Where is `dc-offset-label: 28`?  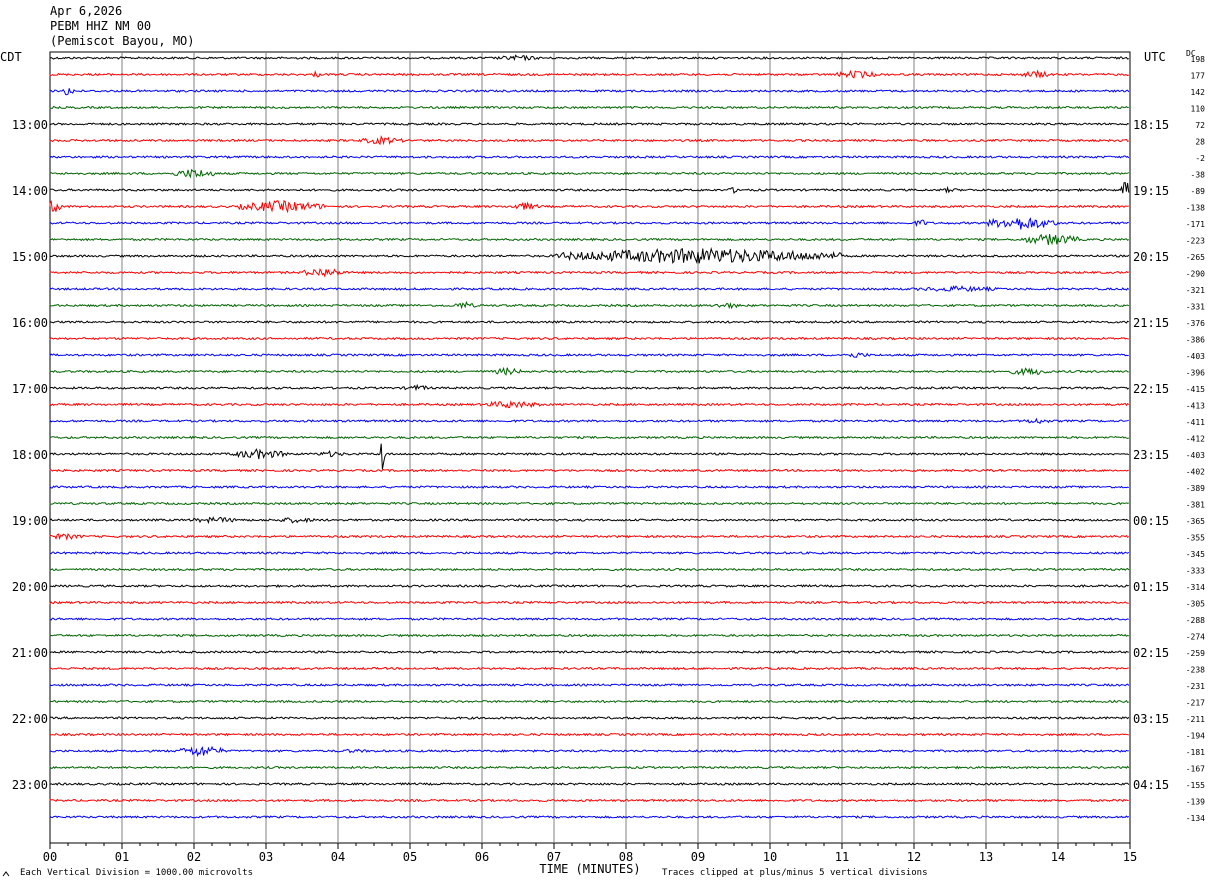
dc-offset-label: 28 is located at coordinates (1200, 142).